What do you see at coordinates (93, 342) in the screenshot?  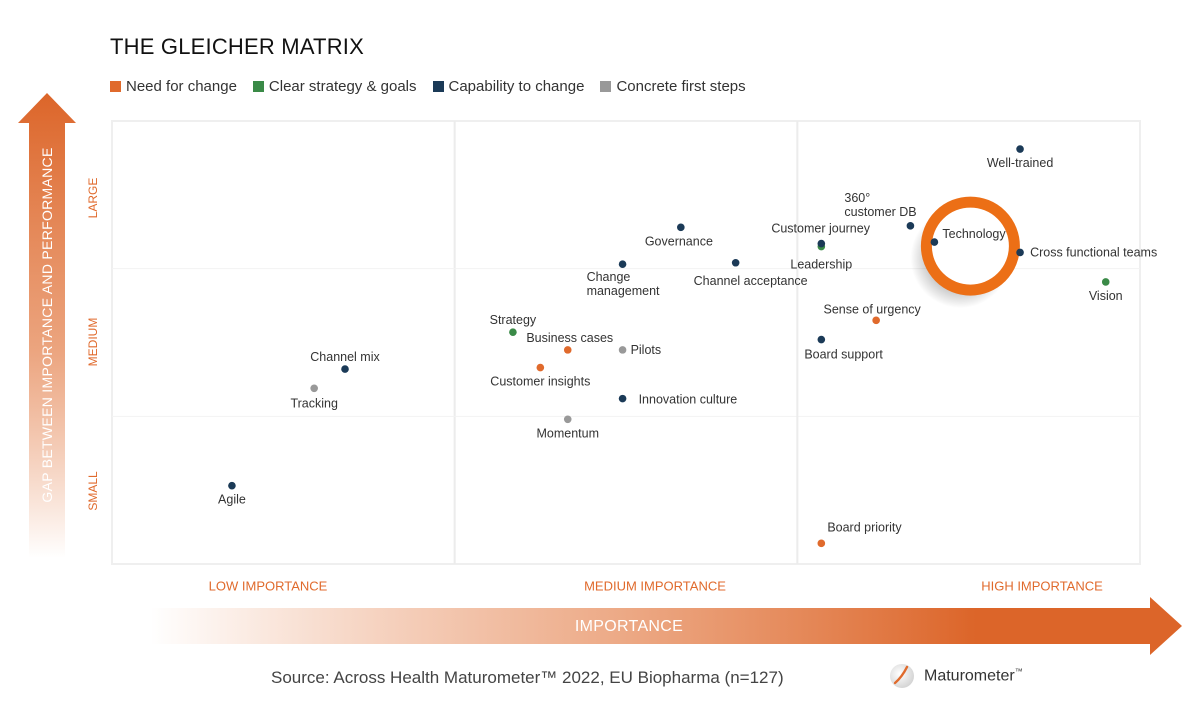 I see `y-level-medium: MEDIUM` at bounding box center [93, 342].